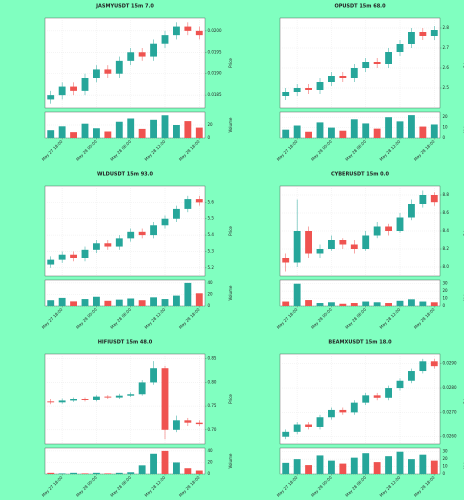 Image resolution: width=464 pixels, height=500 pixels. Describe the element at coordinates (215, 30) in the screenshot. I see `y-tick-label: 0.0200` at that location.